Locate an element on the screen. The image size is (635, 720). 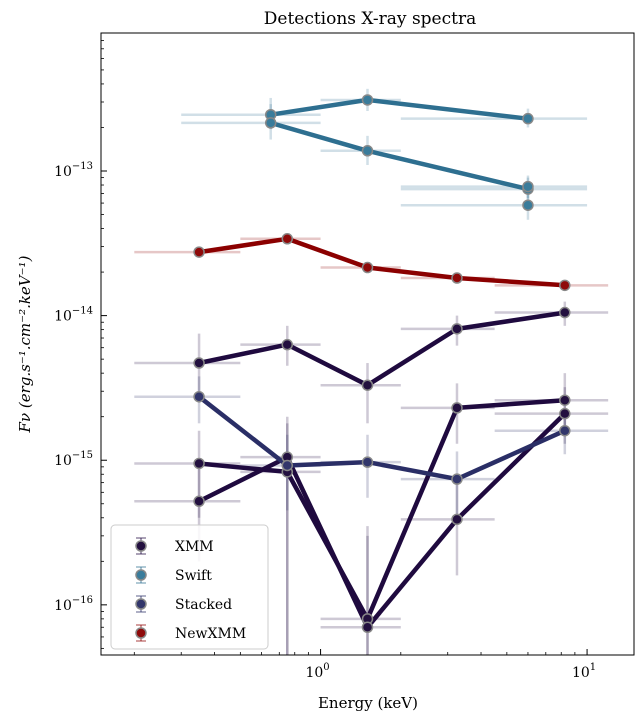
data-point-s1-p3 is located at coordinates (457, 408).